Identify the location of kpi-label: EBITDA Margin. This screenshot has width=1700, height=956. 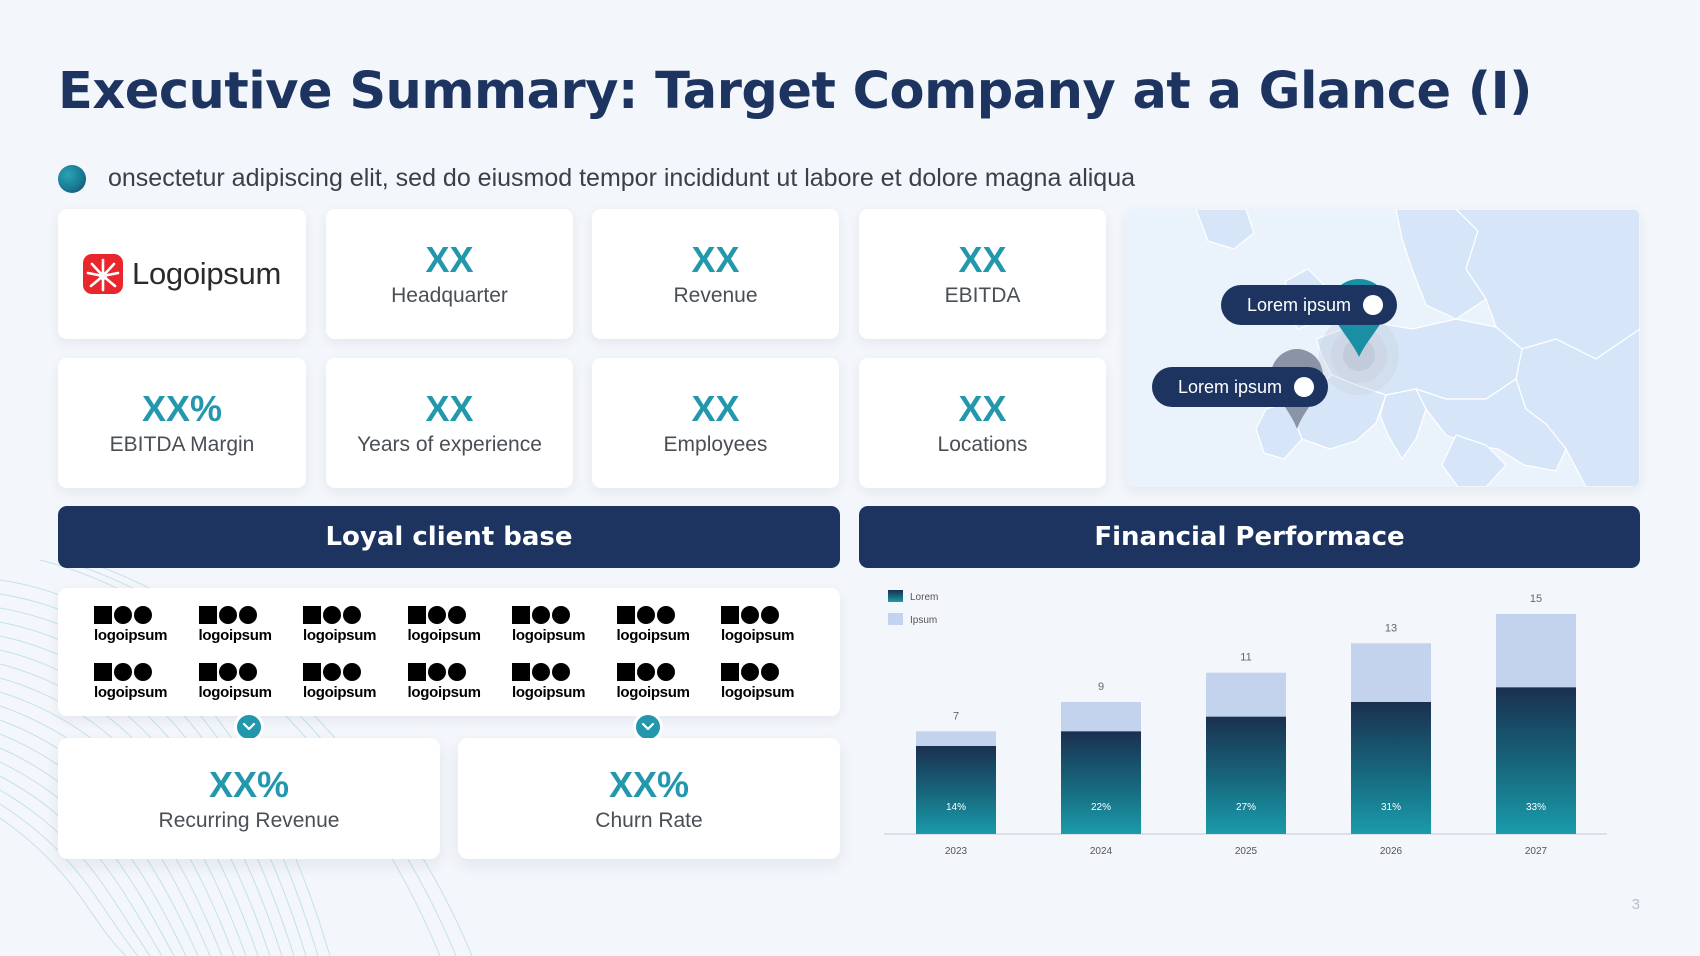
(182, 444).